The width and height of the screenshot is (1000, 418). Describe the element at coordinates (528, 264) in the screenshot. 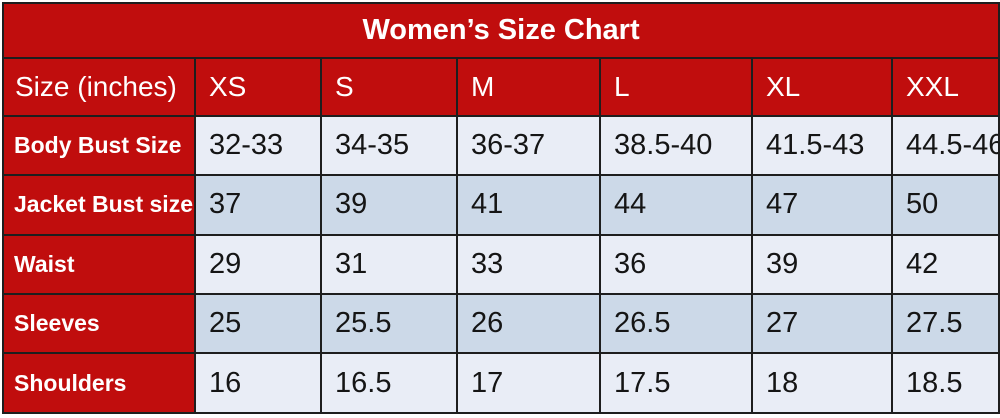

I see `value-cell: 33` at that location.